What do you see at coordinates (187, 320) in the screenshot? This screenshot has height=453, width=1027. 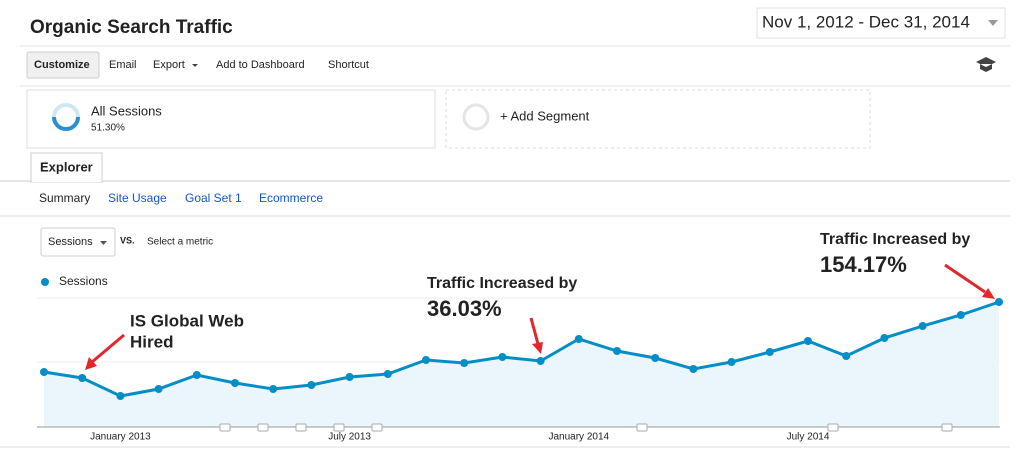 I see `annotation: IS Global Web` at bounding box center [187, 320].